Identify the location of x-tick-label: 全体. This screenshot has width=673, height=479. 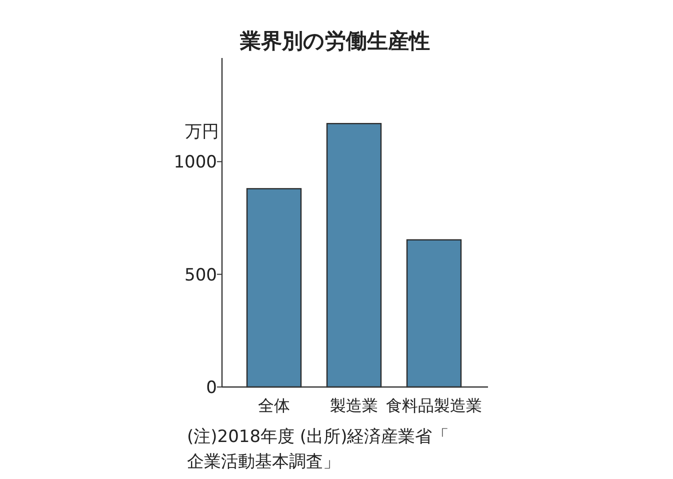
(274, 405).